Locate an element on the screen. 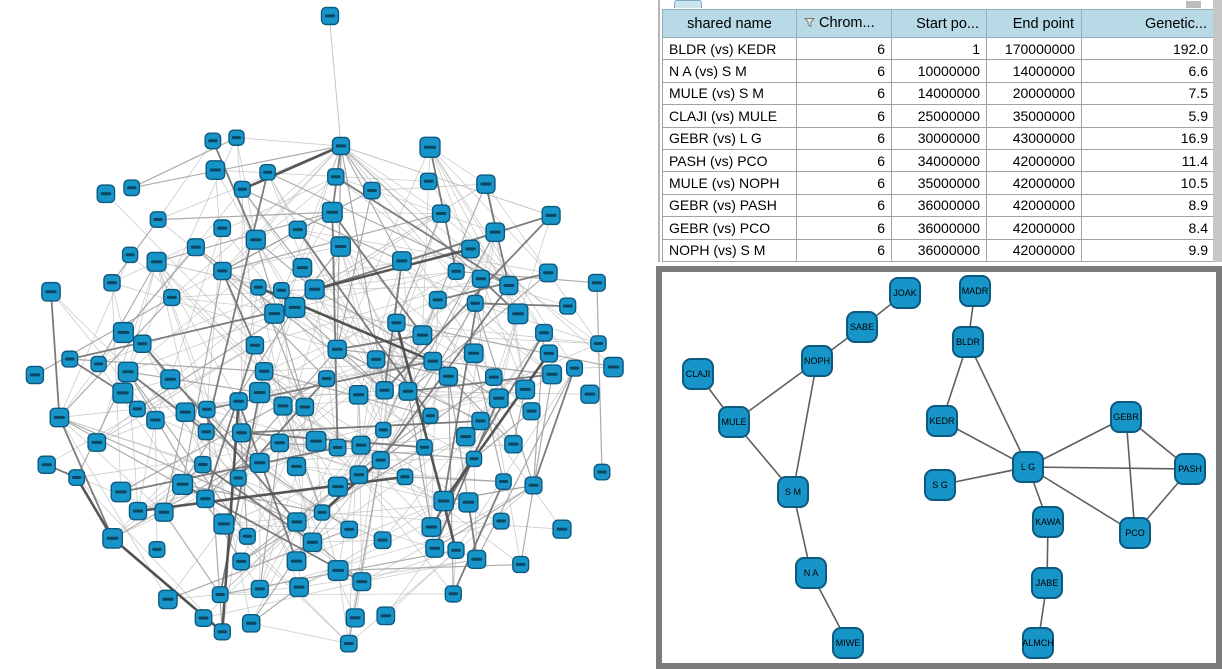 Image resolution: width=1222 pixels, height=669 pixels. table-cell: 35000000 is located at coordinates (939, 183).